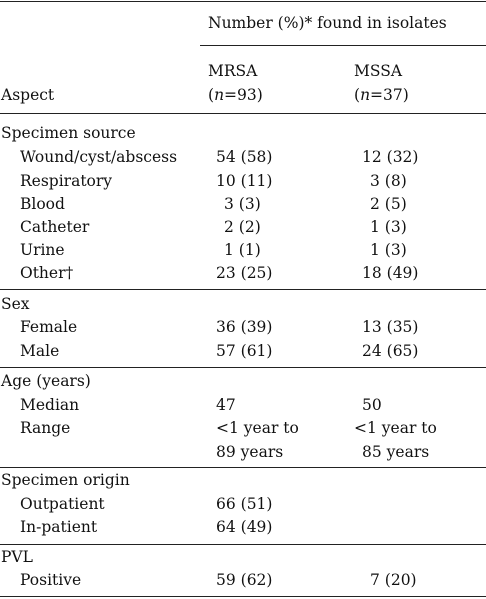  I want to click on cell-mrsa: 89 years, so click(250, 452).